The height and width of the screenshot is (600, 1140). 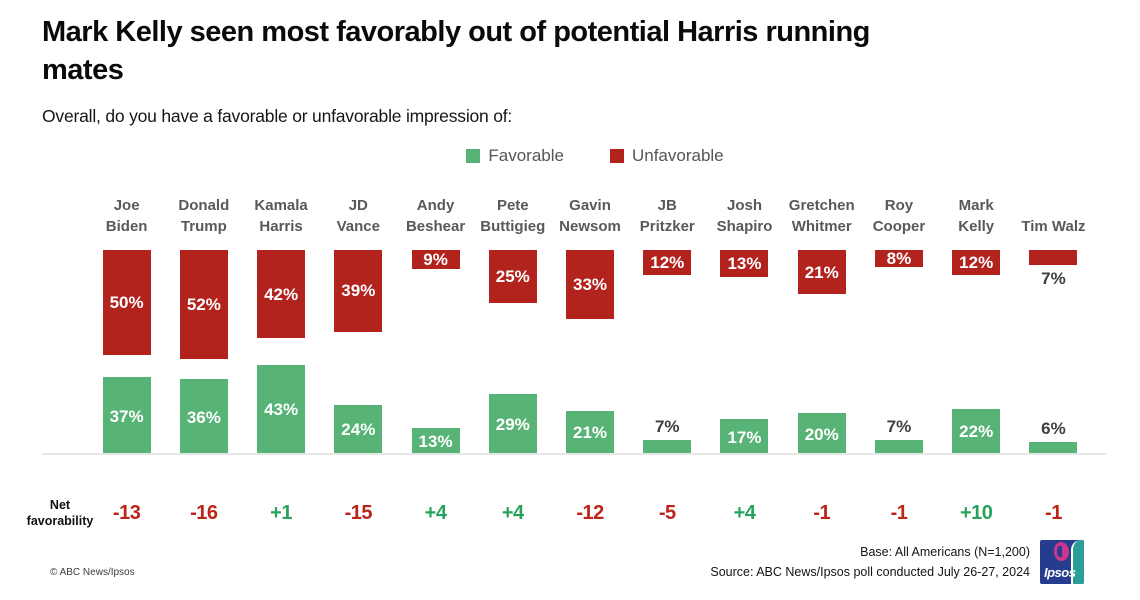 I want to click on ipsos-logo-text: Ipsos, so click(x=1060, y=572).